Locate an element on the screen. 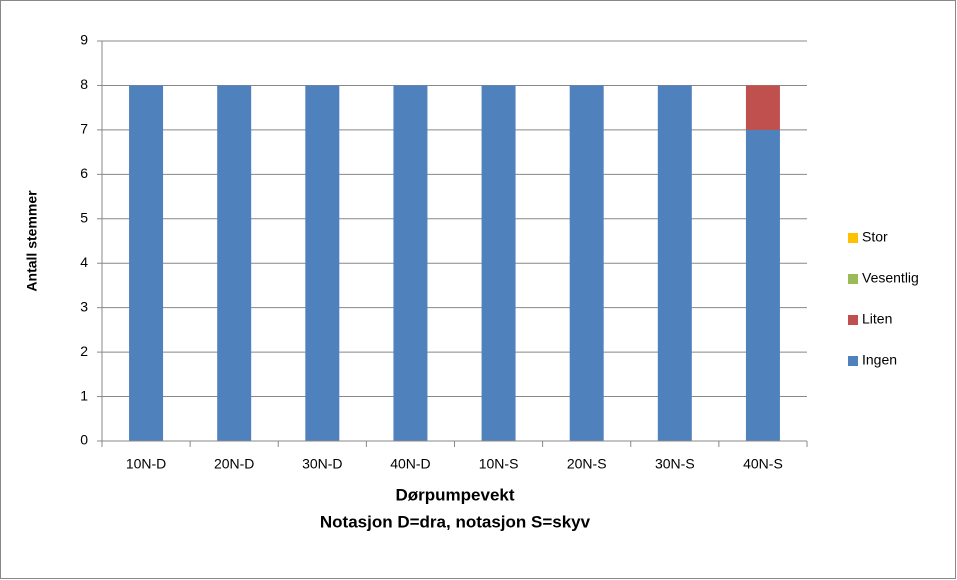 The image size is (957, 580). x-tick-label: 40N-S is located at coordinates (763, 464).